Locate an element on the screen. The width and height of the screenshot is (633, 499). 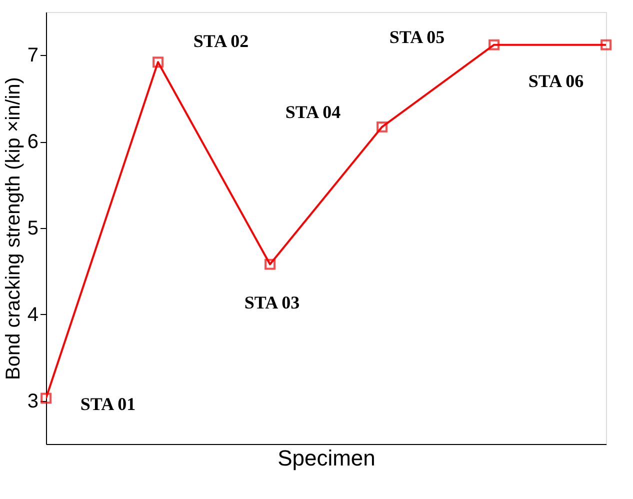
annotation: STA 02 is located at coordinates (221, 41).